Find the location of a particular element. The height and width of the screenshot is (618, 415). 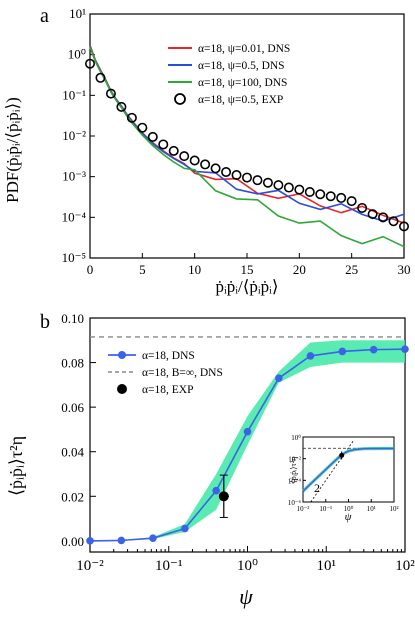

y-tick-label: 10⁻⁴ is located at coordinates (74, 216).